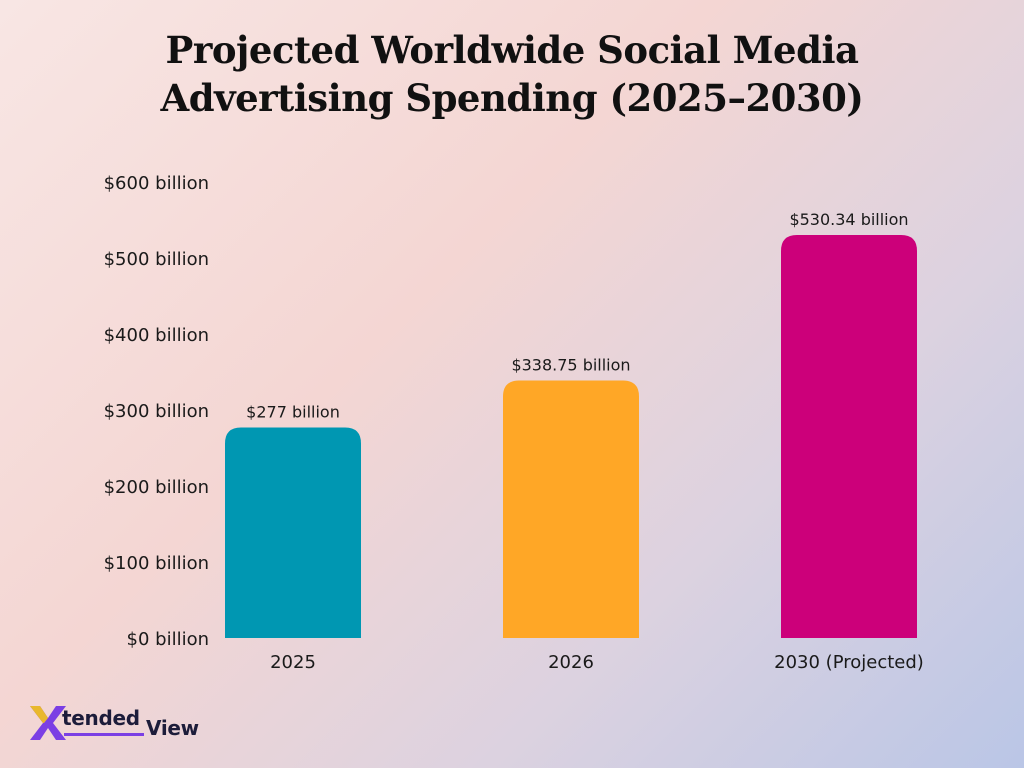 The height and width of the screenshot is (768, 1024). Describe the element at coordinates (101, 718) in the screenshot. I see `logo-text-tended: tended` at that location.